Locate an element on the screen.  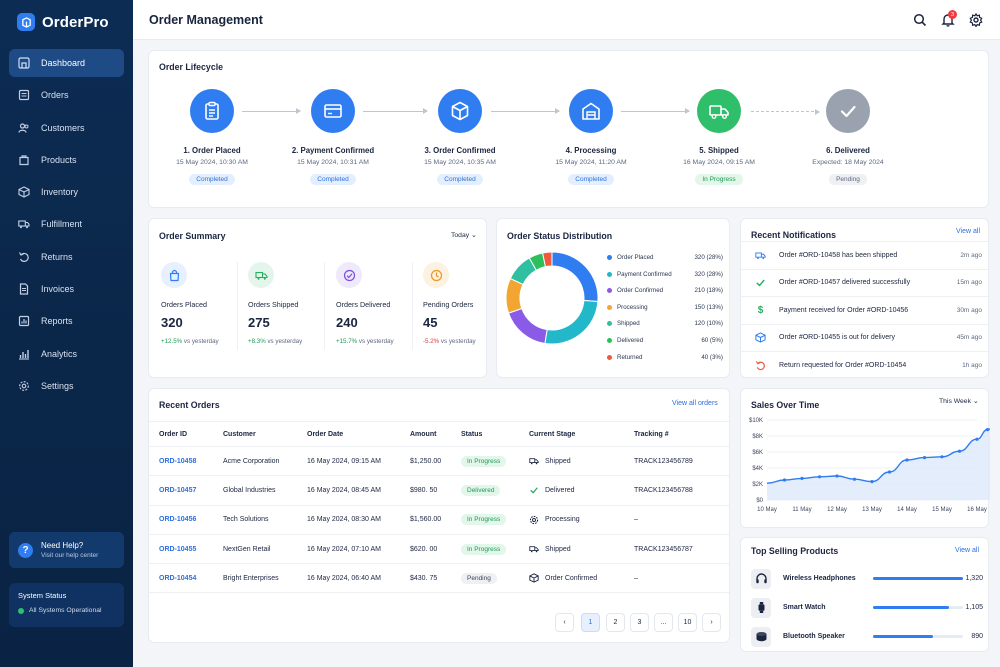
notifications-view-all-link: View all is located at coordinates (968, 231).